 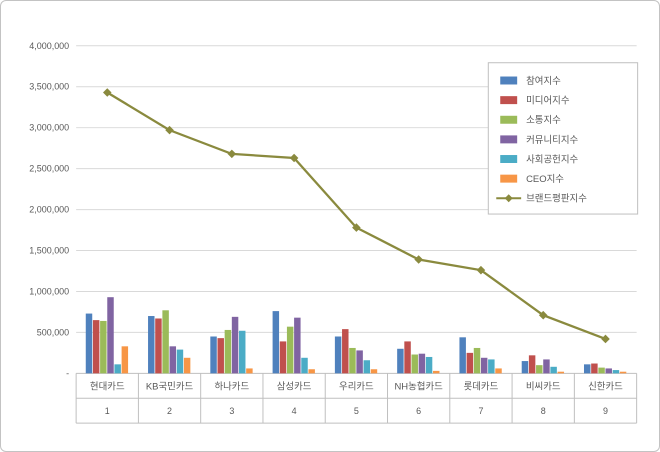 I want to click on x-category-label: 롯데카드, so click(x=481, y=386).